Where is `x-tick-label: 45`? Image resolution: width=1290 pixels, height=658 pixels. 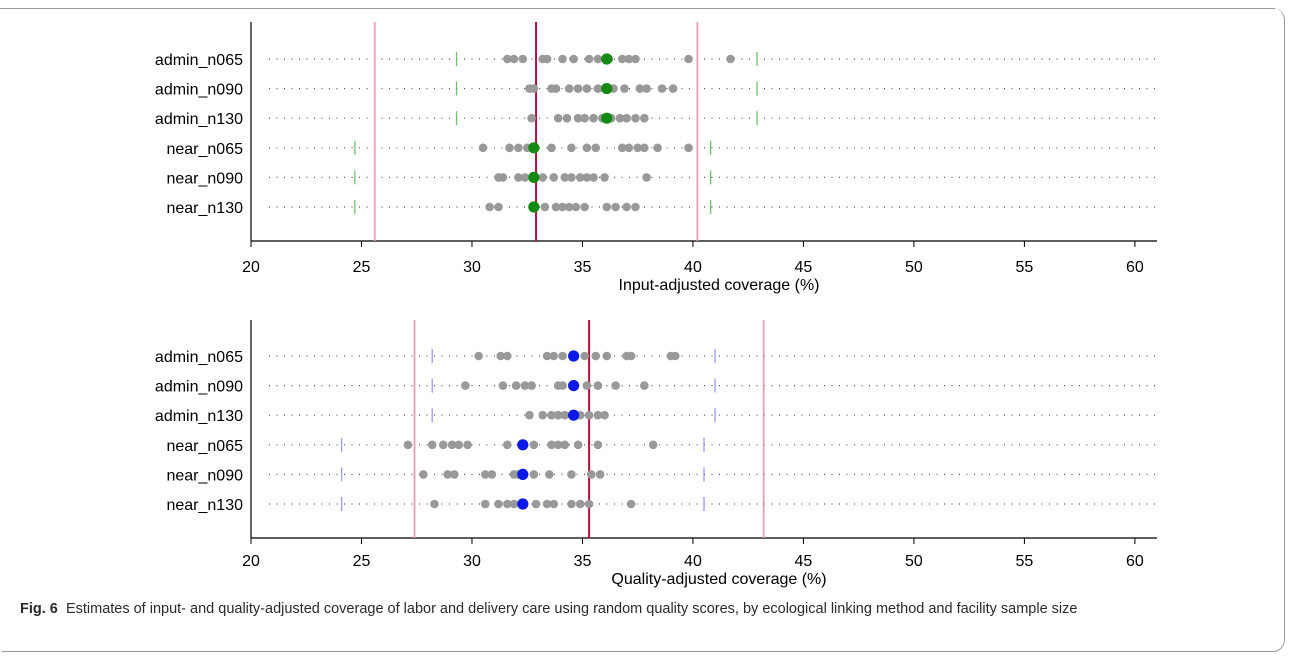 x-tick-label: 45 is located at coordinates (804, 561).